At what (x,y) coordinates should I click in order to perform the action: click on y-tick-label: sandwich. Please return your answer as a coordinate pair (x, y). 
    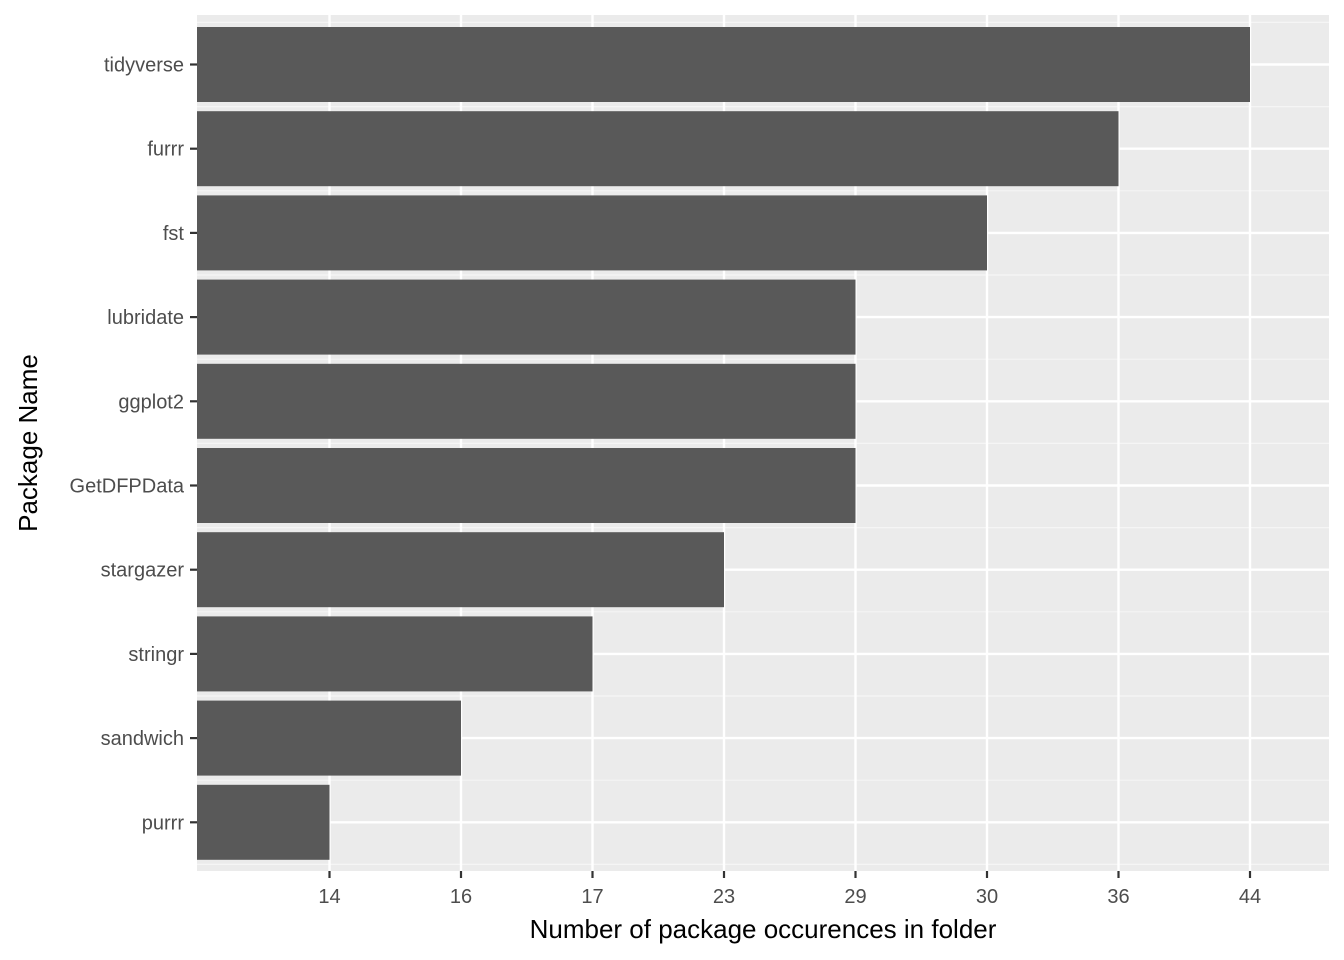
    Looking at the image, I should click on (142, 739).